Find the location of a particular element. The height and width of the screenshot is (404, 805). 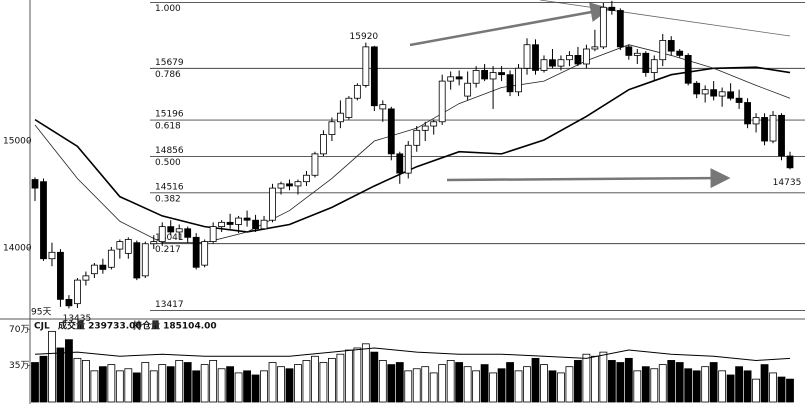

fib-ratio: 1.000 is located at coordinates (168, 9).